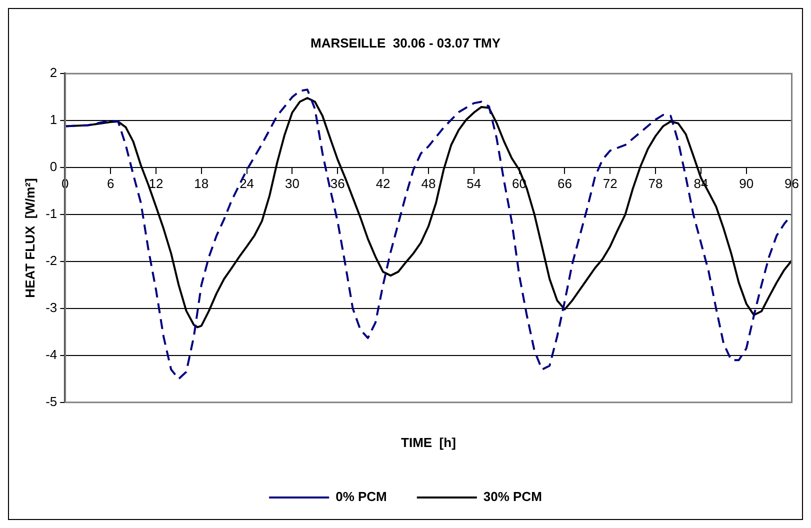 This screenshot has height=528, width=811. What do you see at coordinates (54, 166) in the screenshot?
I see `y-tick-label: 0` at bounding box center [54, 166].